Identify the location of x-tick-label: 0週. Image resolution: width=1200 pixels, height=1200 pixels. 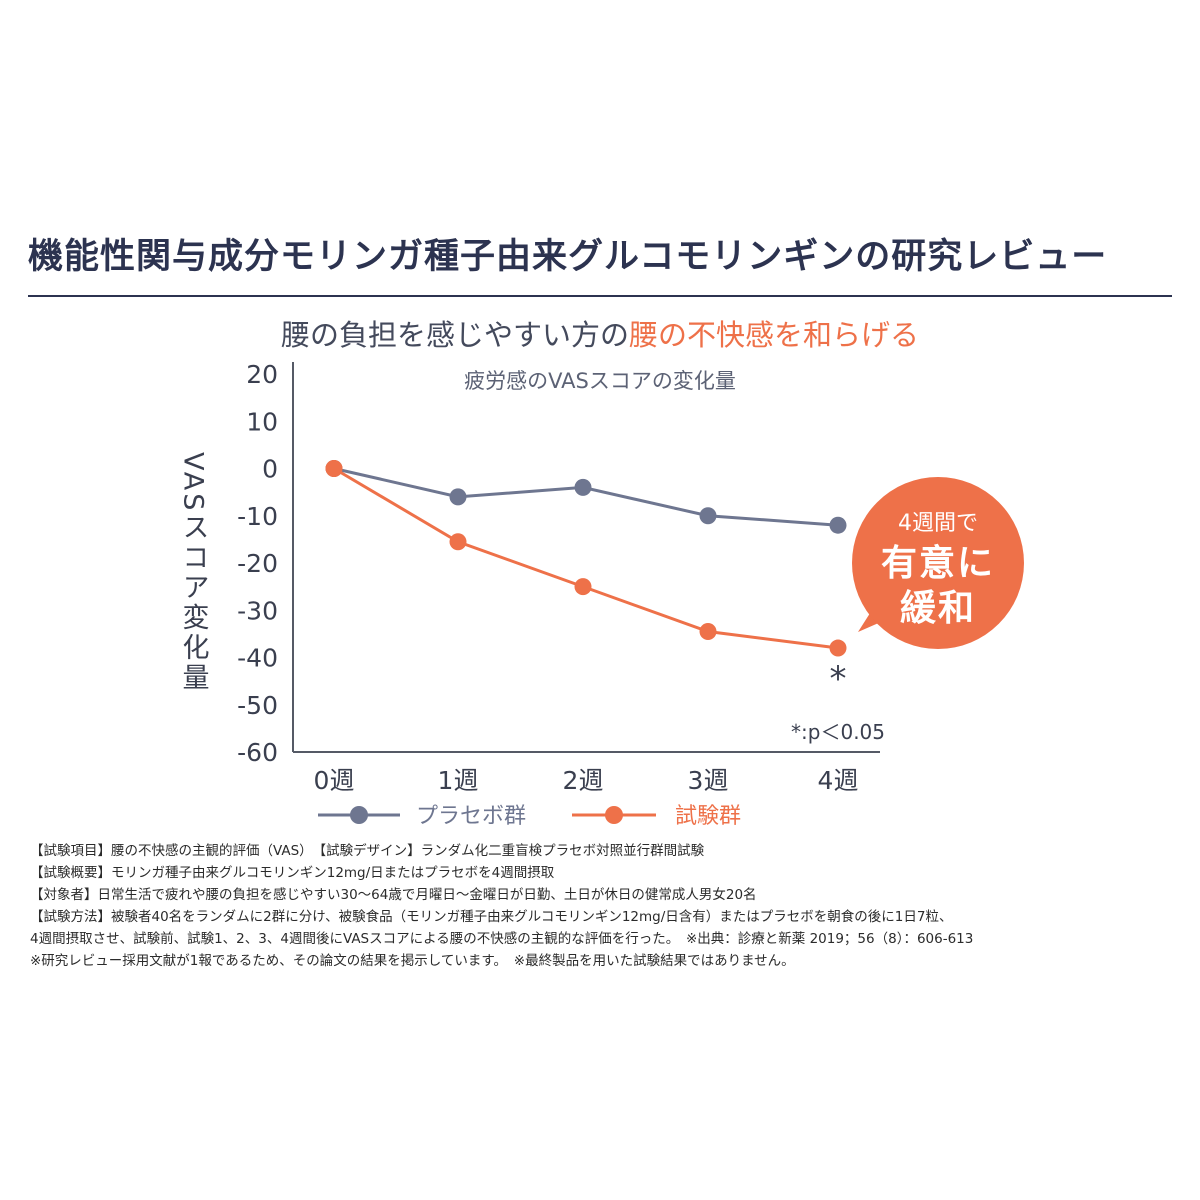
(334, 780).